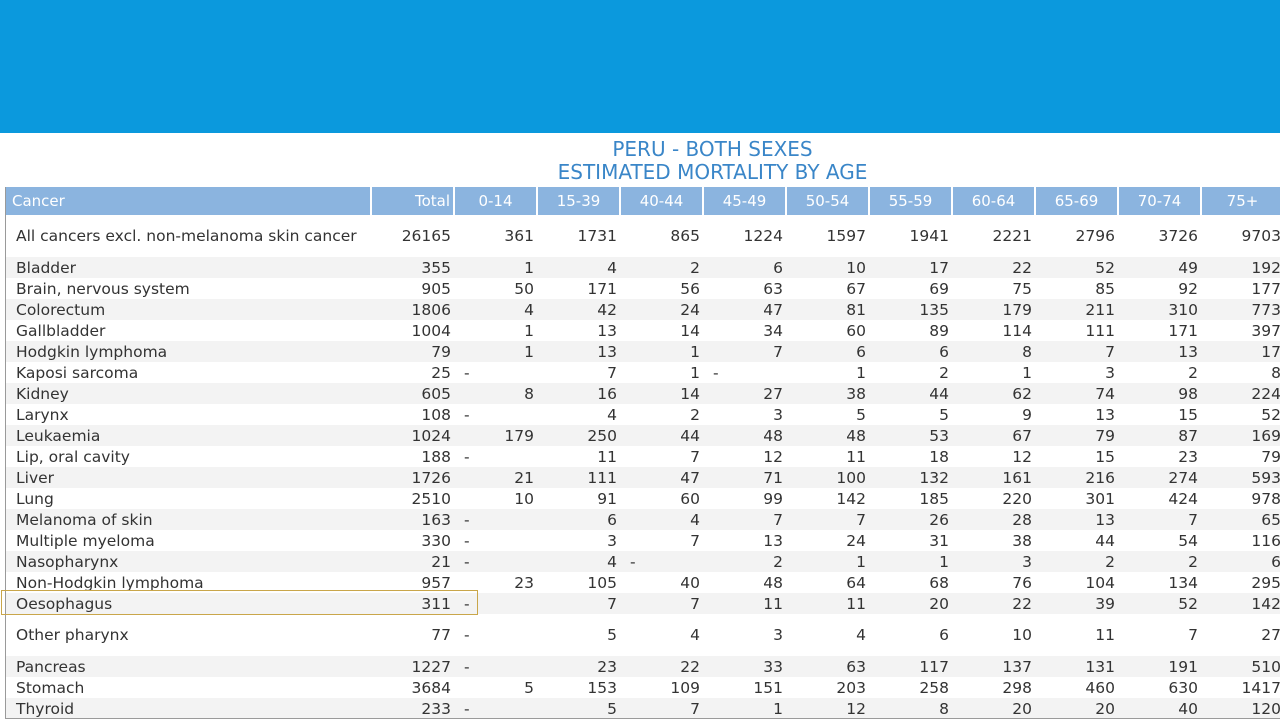 The width and height of the screenshot is (1280, 720). What do you see at coordinates (412, 236) in the screenshot?
I see `value-cell: 26165` at bounding box center [412, 236].